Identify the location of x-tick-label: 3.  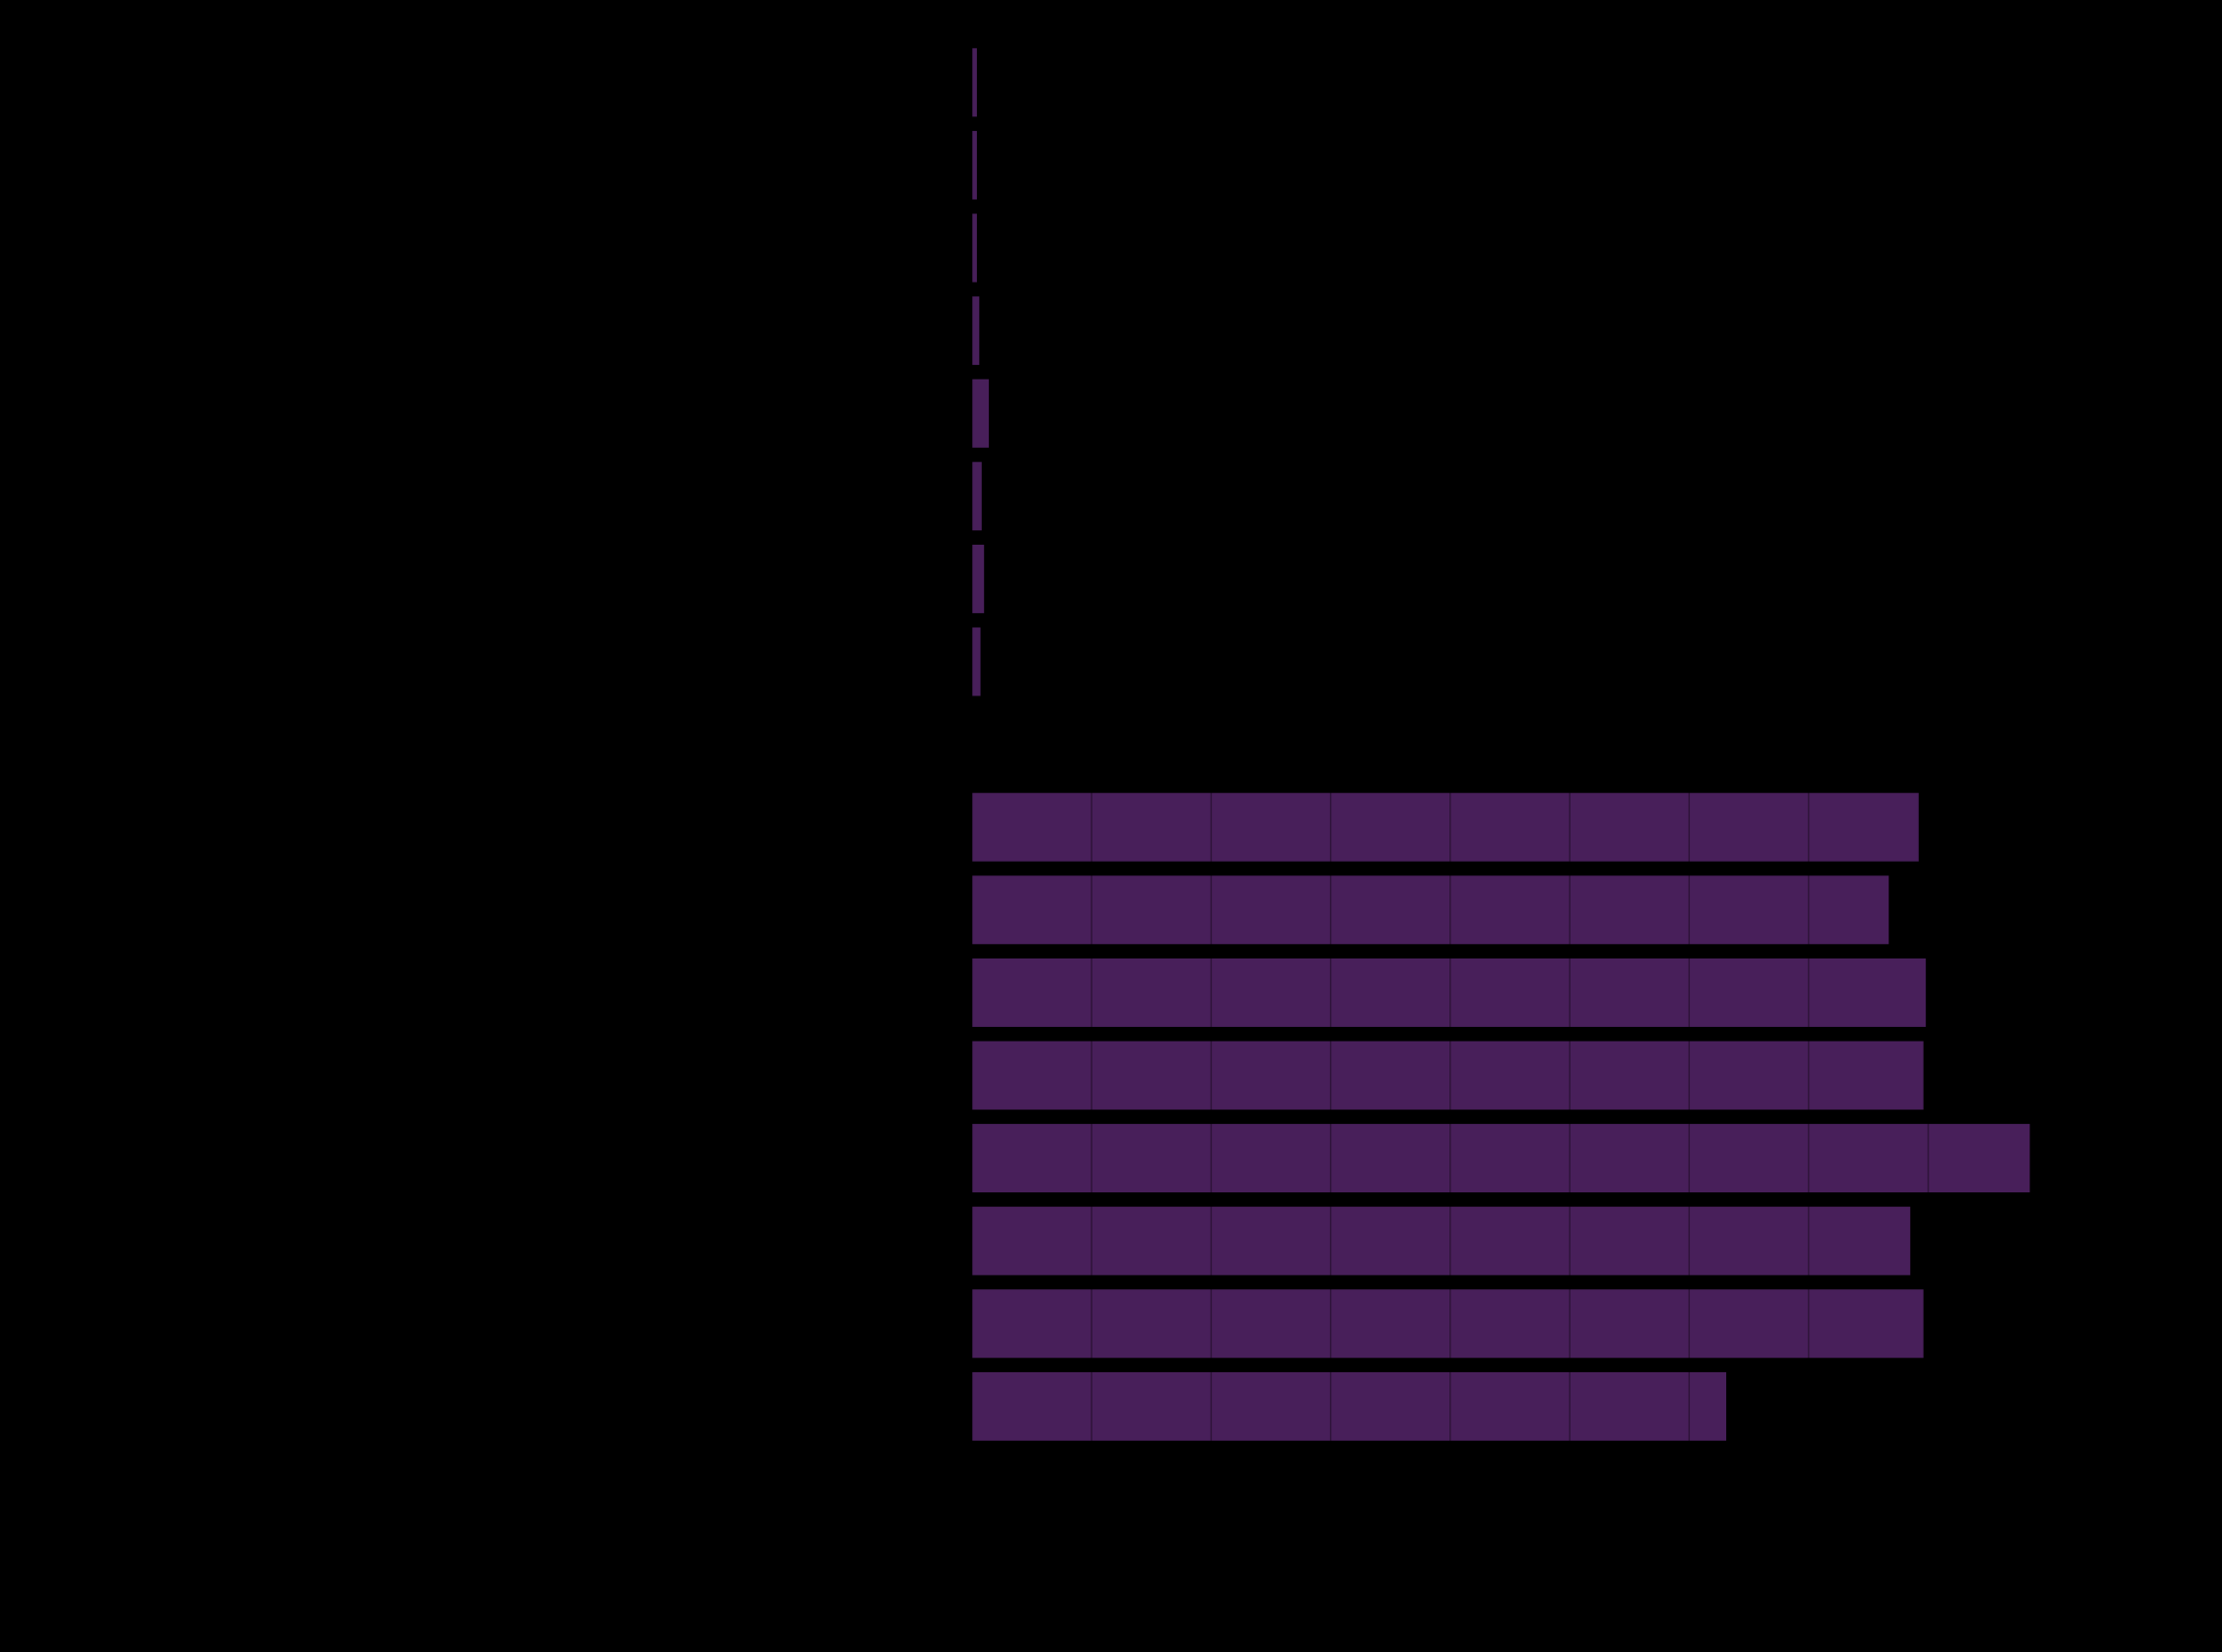
(1330, 1475).